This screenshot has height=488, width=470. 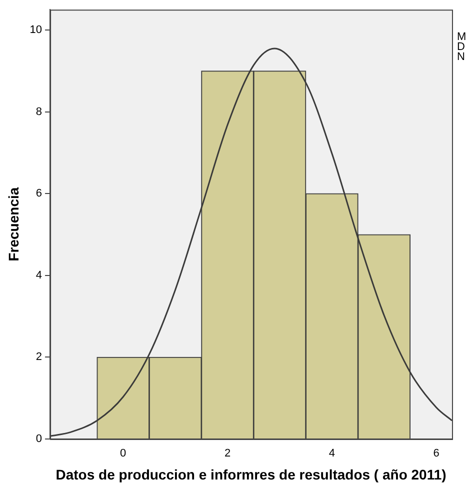 What do you see at coordinates (123, 454) in the screenshot?
I see `x-tick-label: 0` at bounding box center [123, 454].